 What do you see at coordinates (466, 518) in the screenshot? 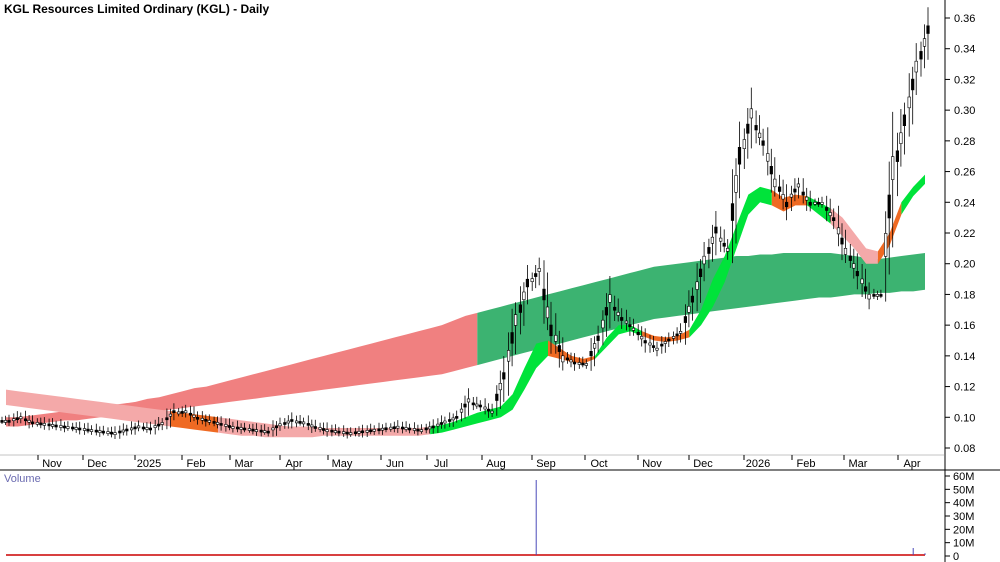
I see `volume-layer` at bounding box center [466, 518].